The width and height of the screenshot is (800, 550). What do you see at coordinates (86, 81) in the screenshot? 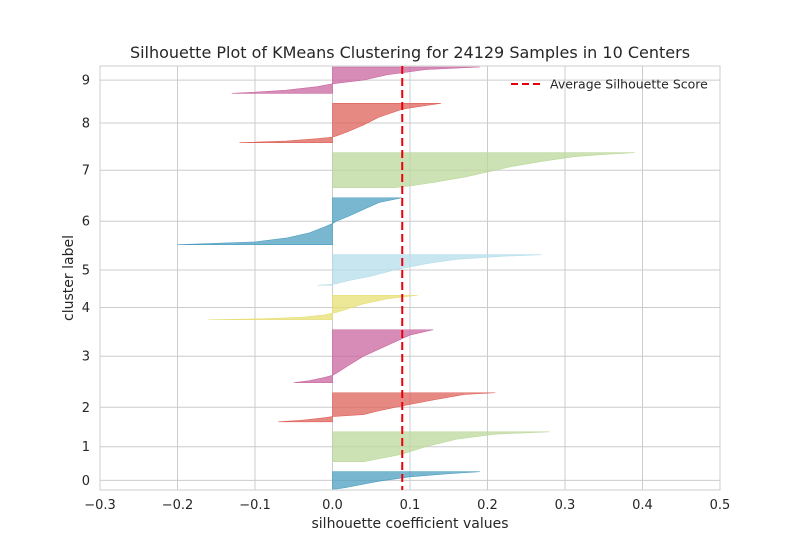
I see `y-tick-label: 9` at bounding box center [86, 81].